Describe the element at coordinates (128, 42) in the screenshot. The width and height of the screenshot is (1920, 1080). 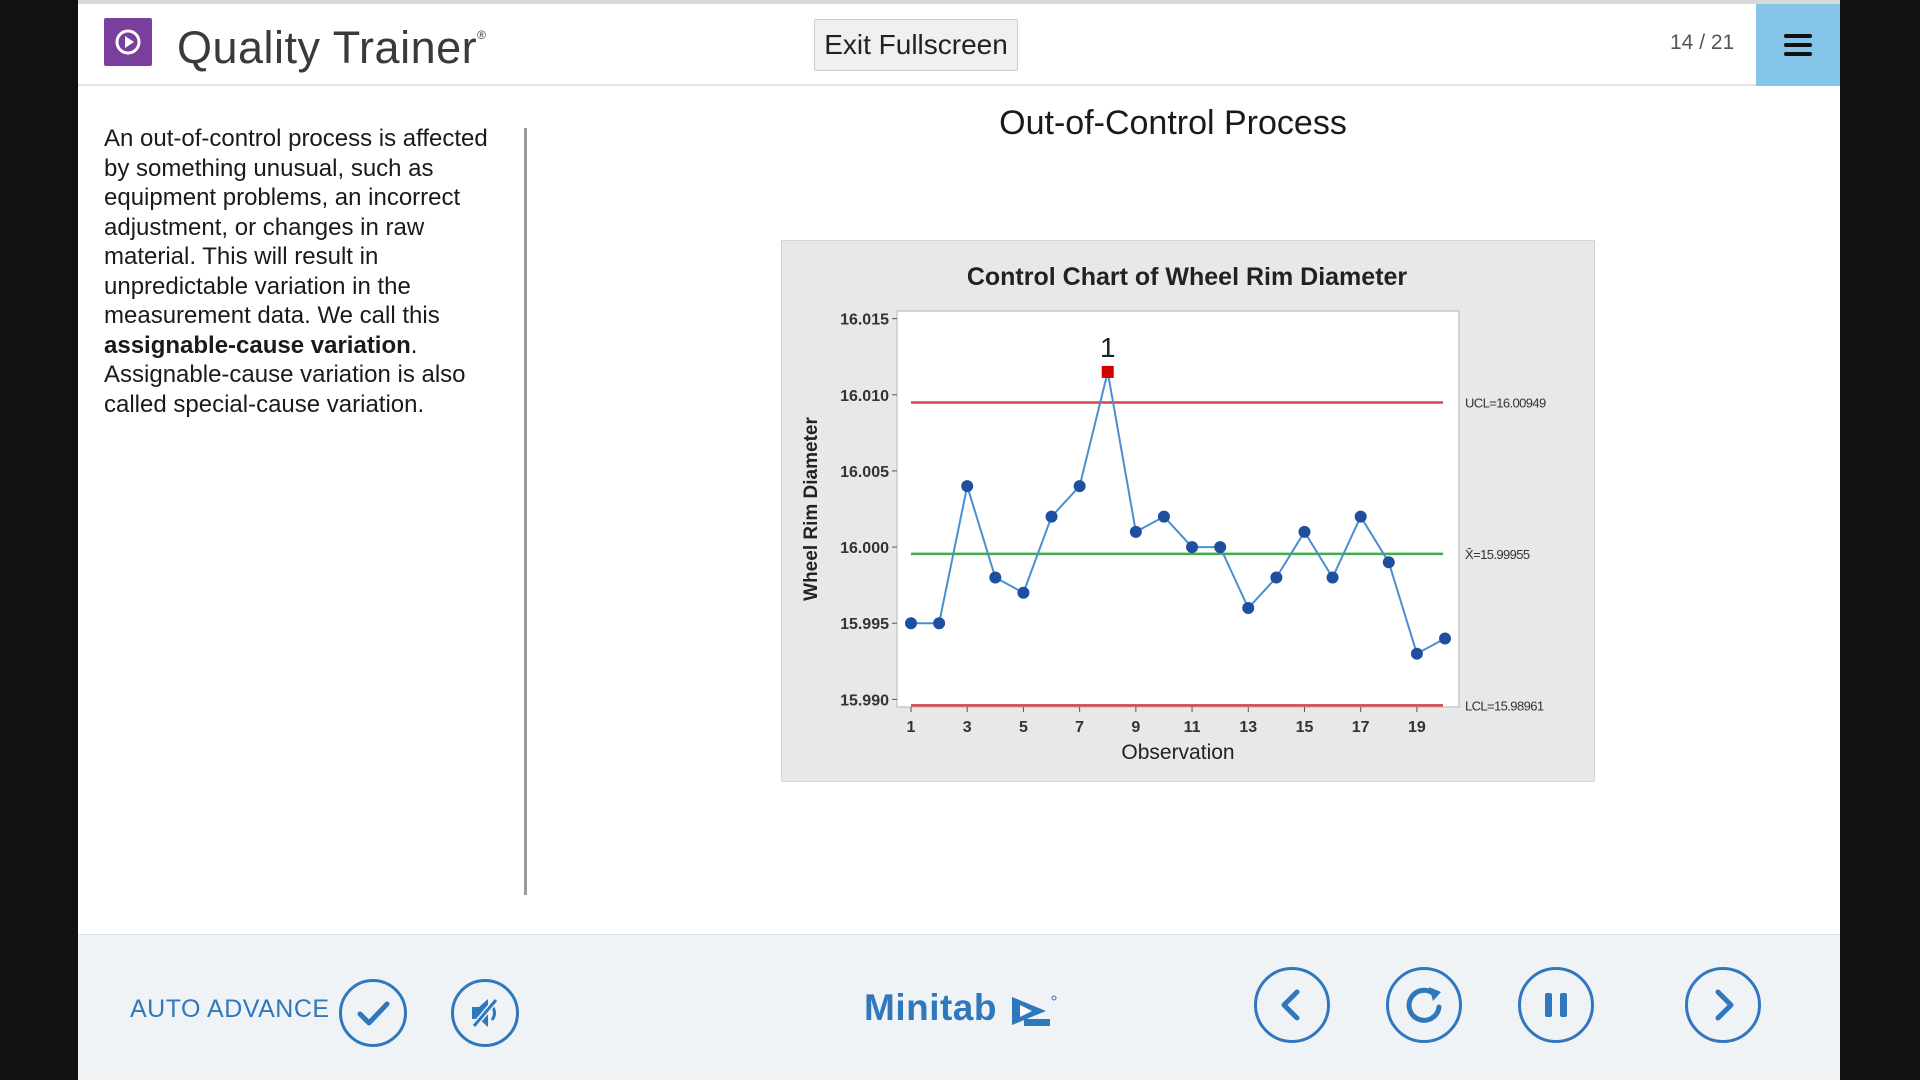
I see `quality-trainer-logo-icon` at that location.